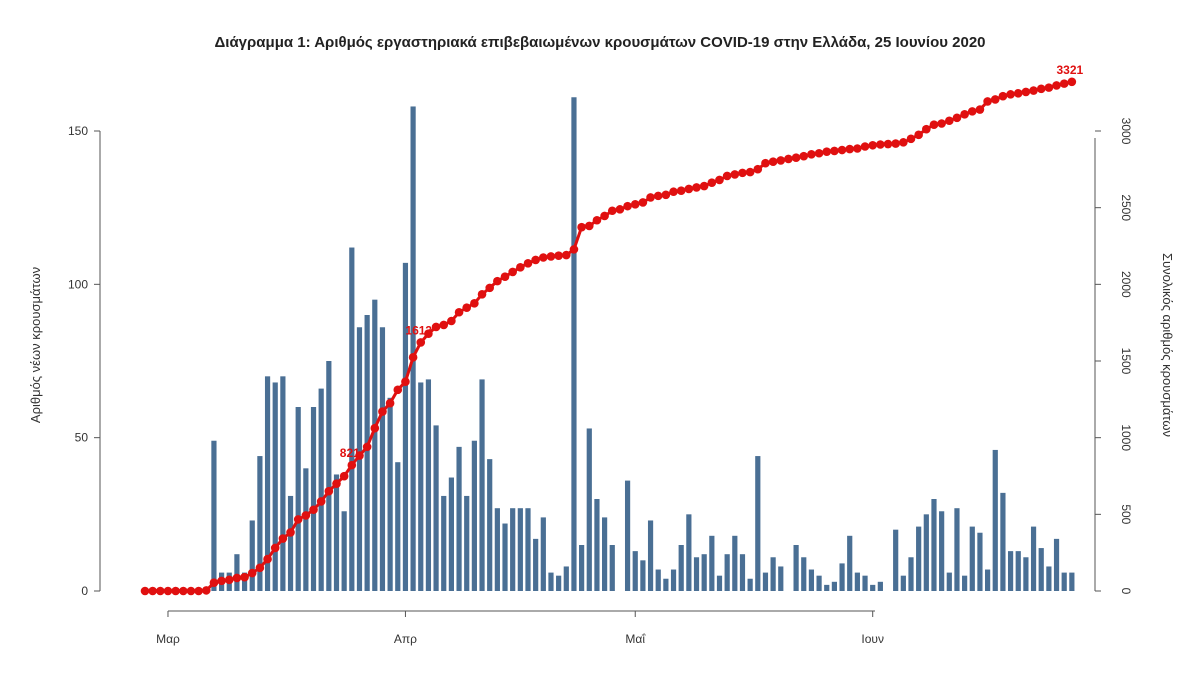 The height and width of the screenshot is (674, 1200). I want to click on annotation-label-1: 1613, so click(418, 330).